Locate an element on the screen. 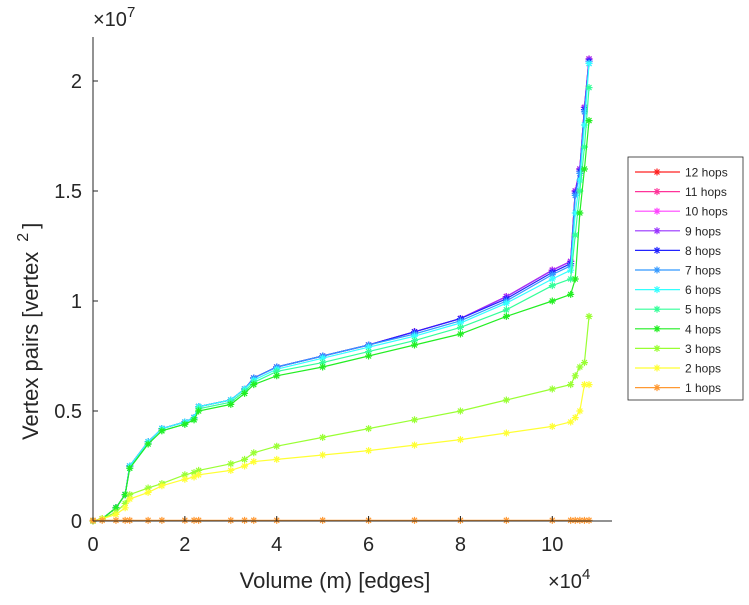 This screenshot has height=605, width=749. y-multiplier: ×10⁷ is located at coordinates (114, 17).